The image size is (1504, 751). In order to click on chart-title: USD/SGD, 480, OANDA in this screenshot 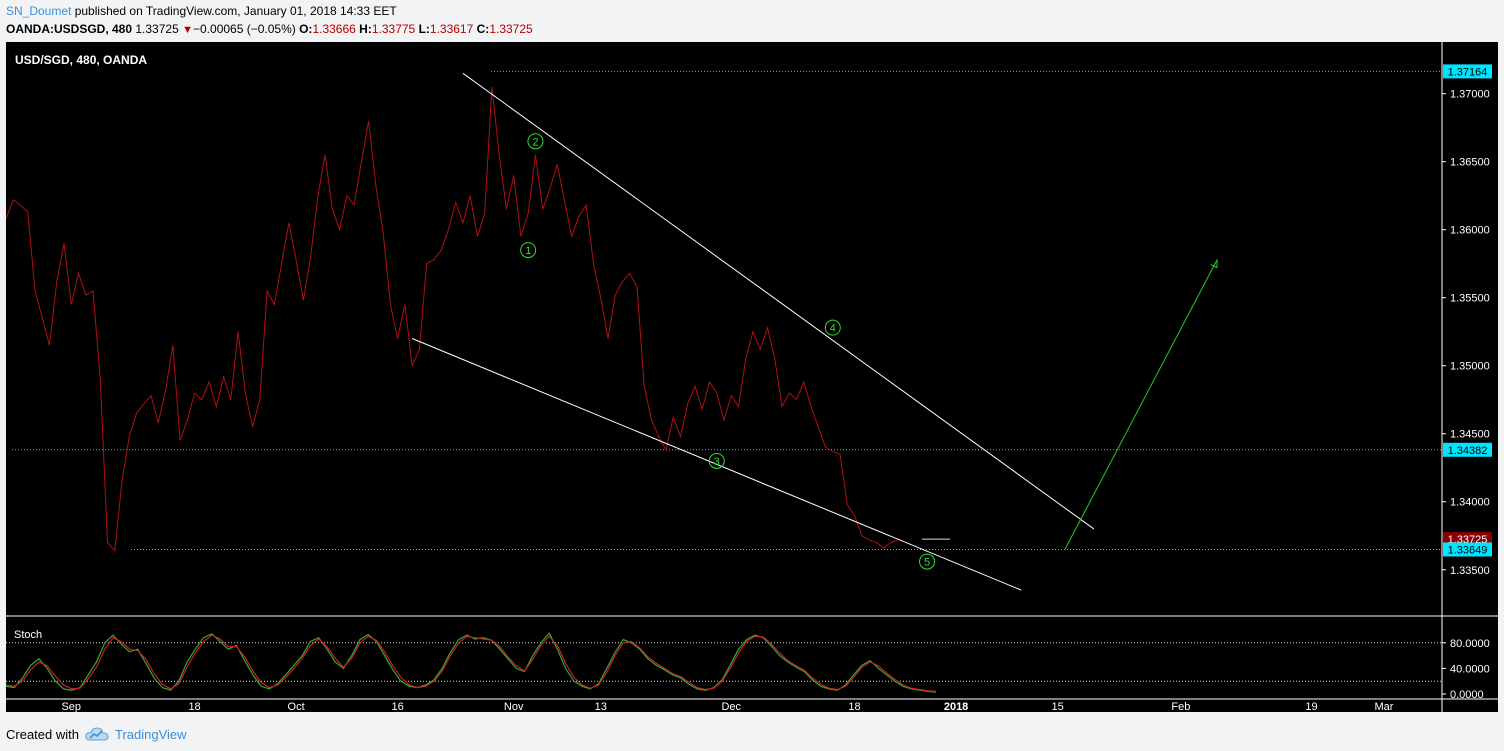, I will do `click(81, 60)`.